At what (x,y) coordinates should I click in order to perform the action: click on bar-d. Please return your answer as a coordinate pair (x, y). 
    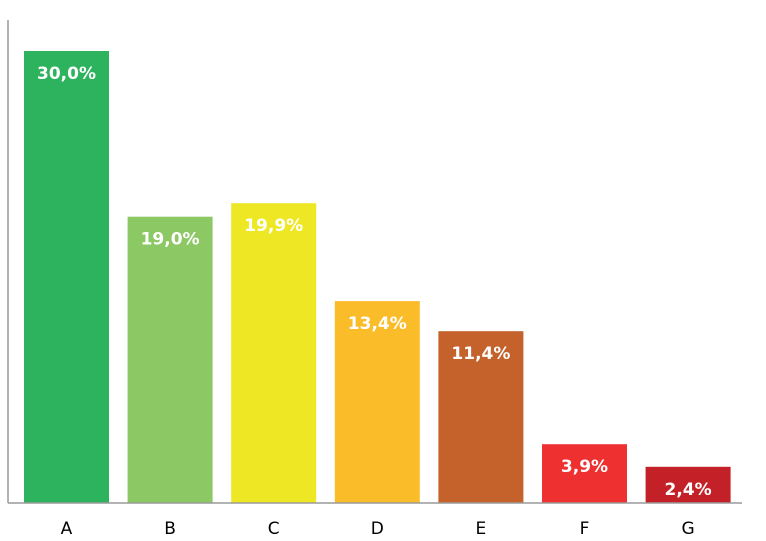
    Looking at the image, I should click on (377, 402).